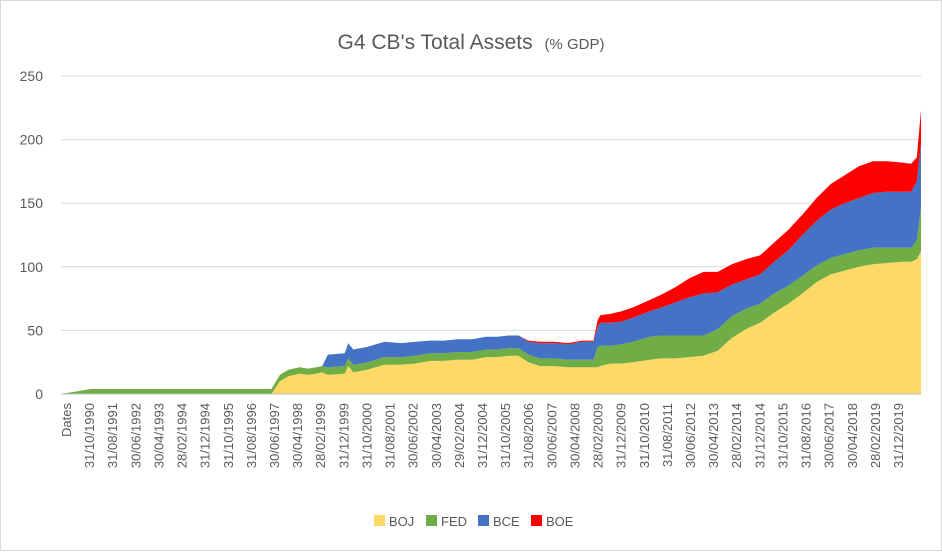  What do you see at coordinates (135, 435) in the screenshot?
I see `x-tick-label: 30/06/1992` at bounding box center [135, 435].